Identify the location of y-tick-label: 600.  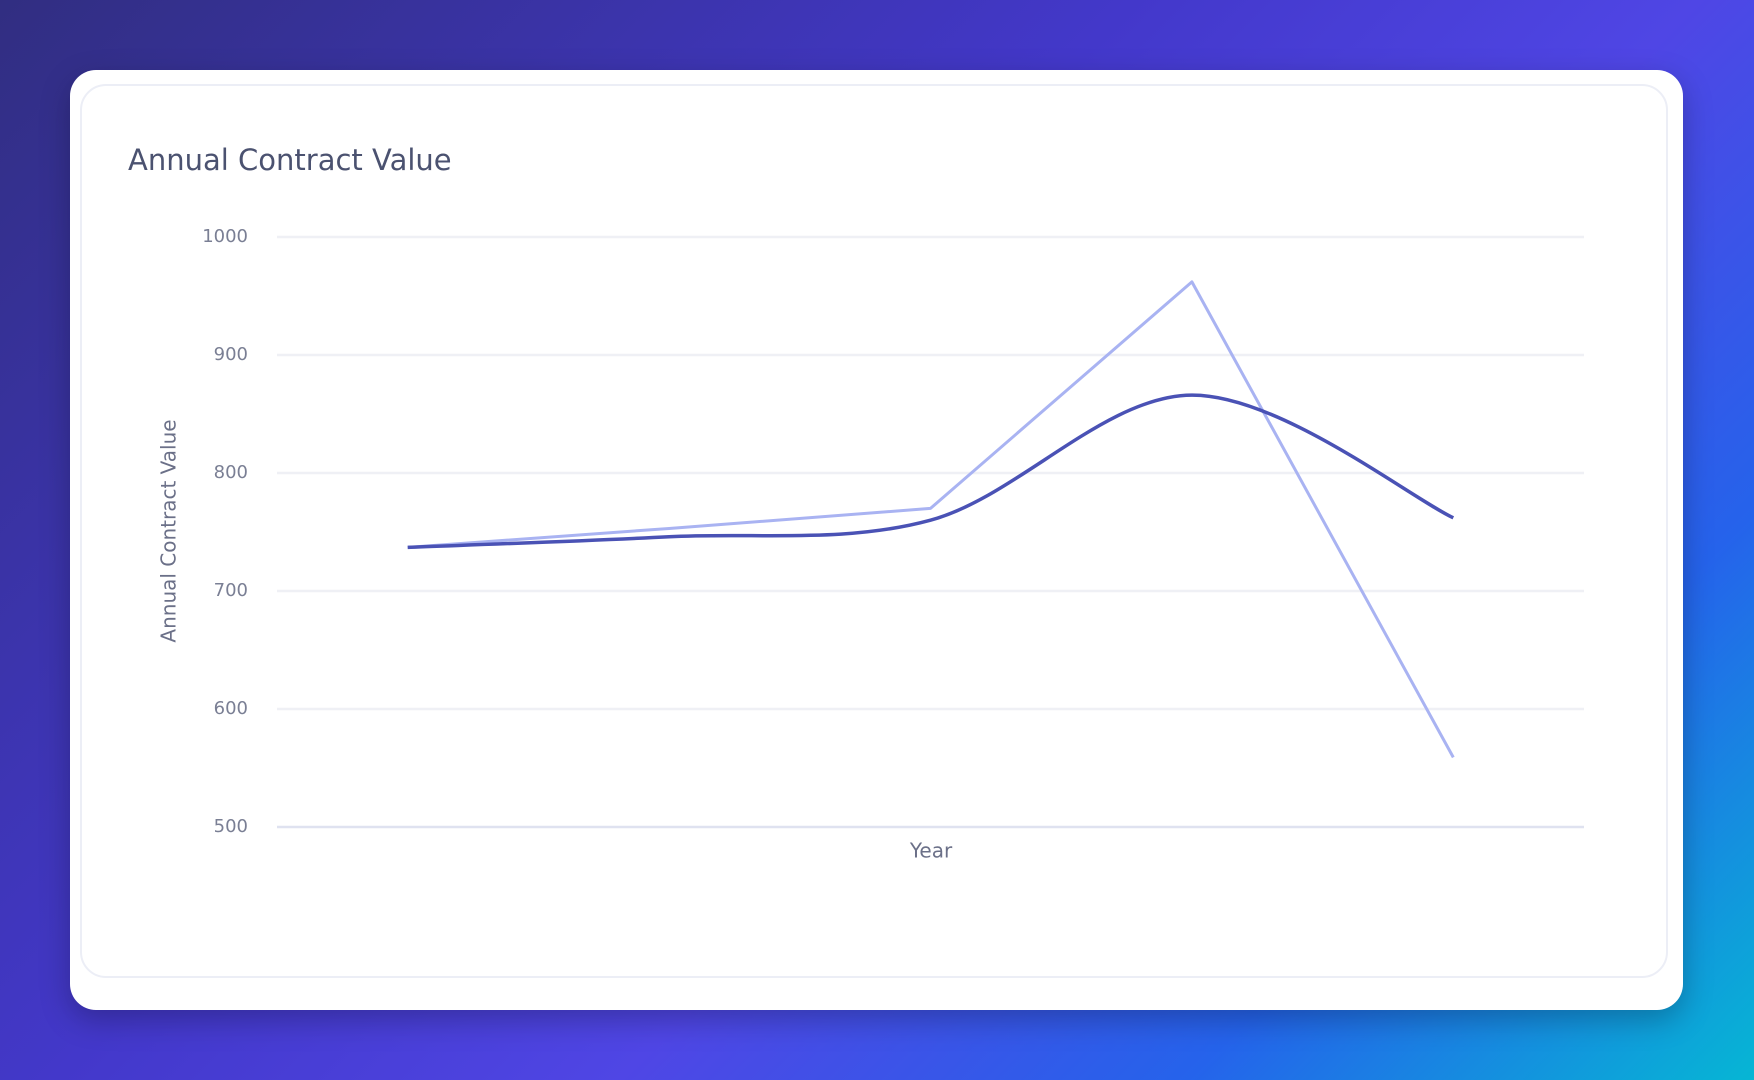
(231, 708).